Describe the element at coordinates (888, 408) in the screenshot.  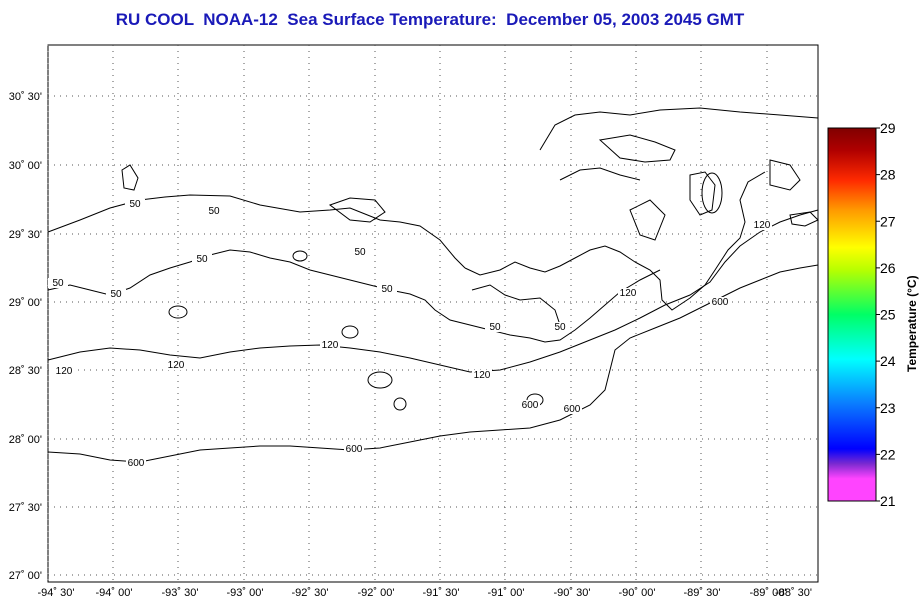
I see `colorbar-tick-label: 23` at that location.